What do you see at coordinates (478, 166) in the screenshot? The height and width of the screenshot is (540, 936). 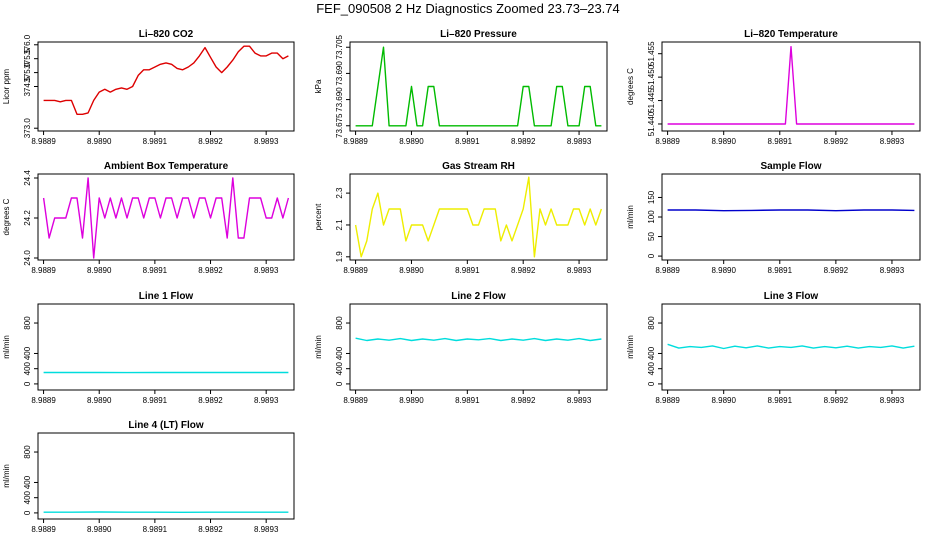 I see `panel-title: Gas Stream RH` at bounding box center [478, 166].